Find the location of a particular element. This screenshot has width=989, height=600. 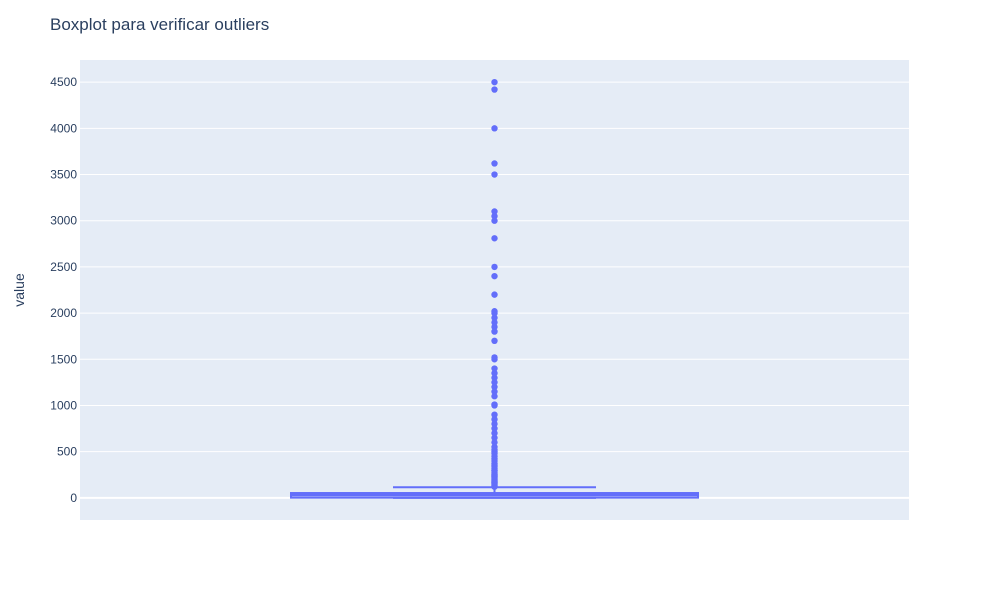

y-tick-label: 4000 is located at coordinates (63, 128).